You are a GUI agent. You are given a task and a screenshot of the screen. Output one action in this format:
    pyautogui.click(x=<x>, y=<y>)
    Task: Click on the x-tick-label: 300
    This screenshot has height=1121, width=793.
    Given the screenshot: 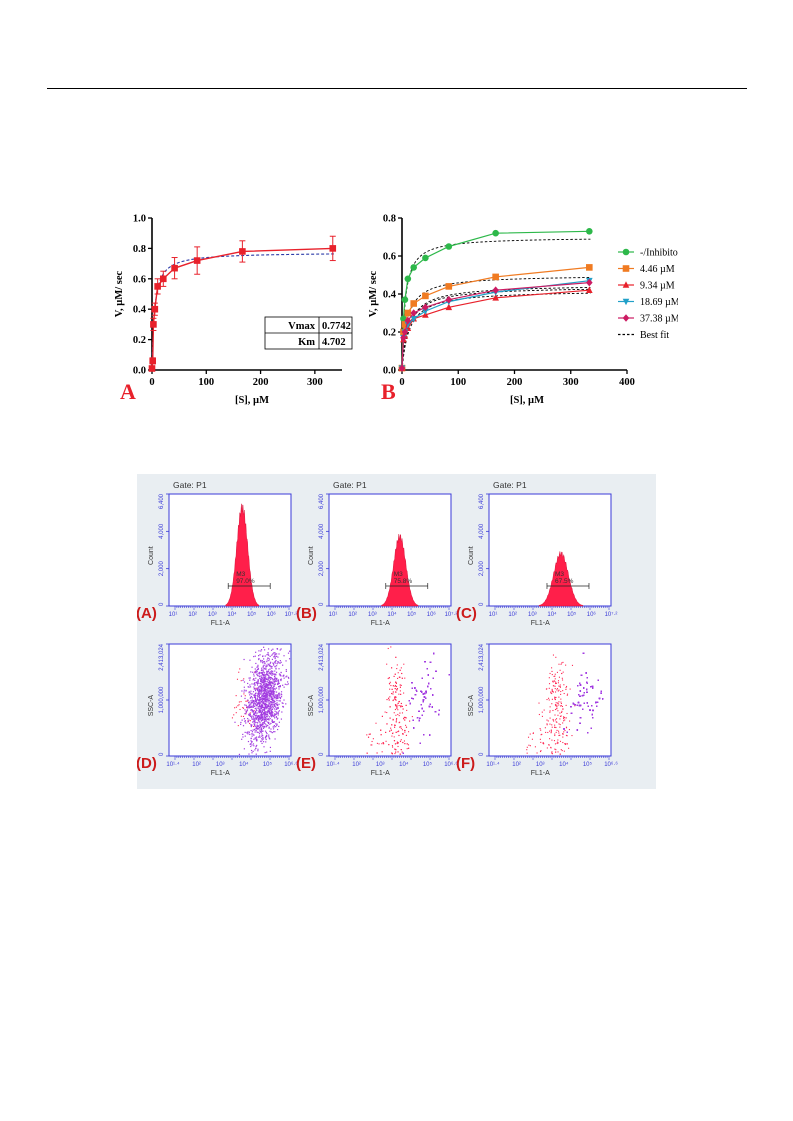 What is the action you would take?
    pyautogui.click(x=315, y=382)
    